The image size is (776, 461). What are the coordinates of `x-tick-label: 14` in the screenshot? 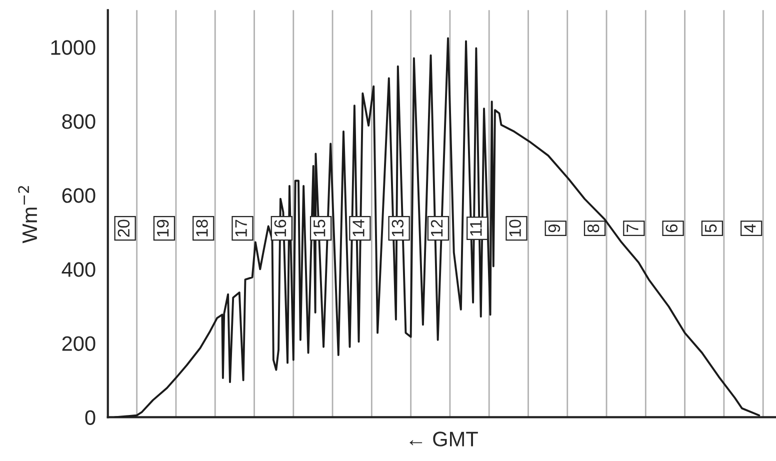 It's located at (358, 228).